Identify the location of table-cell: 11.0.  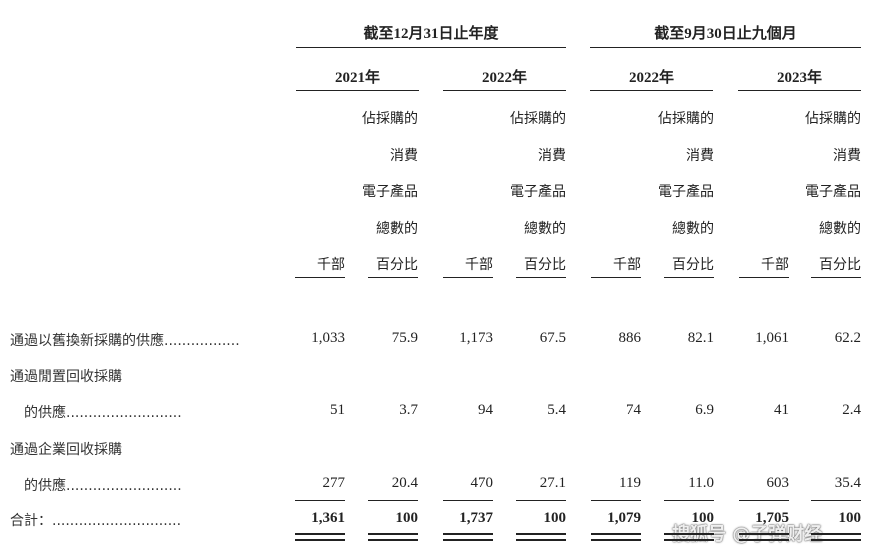
(701, 483).